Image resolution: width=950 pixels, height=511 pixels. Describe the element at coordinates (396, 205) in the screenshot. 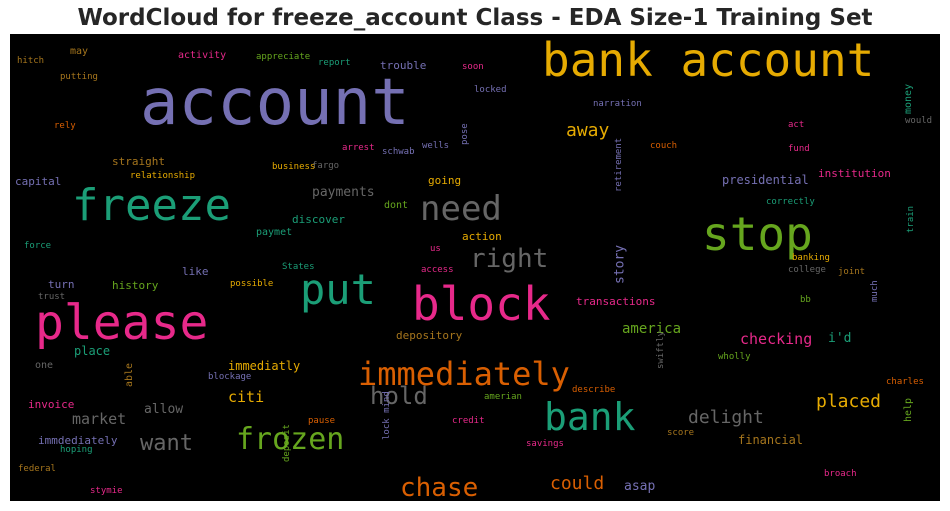

I see `word-dont: dont` at that location.